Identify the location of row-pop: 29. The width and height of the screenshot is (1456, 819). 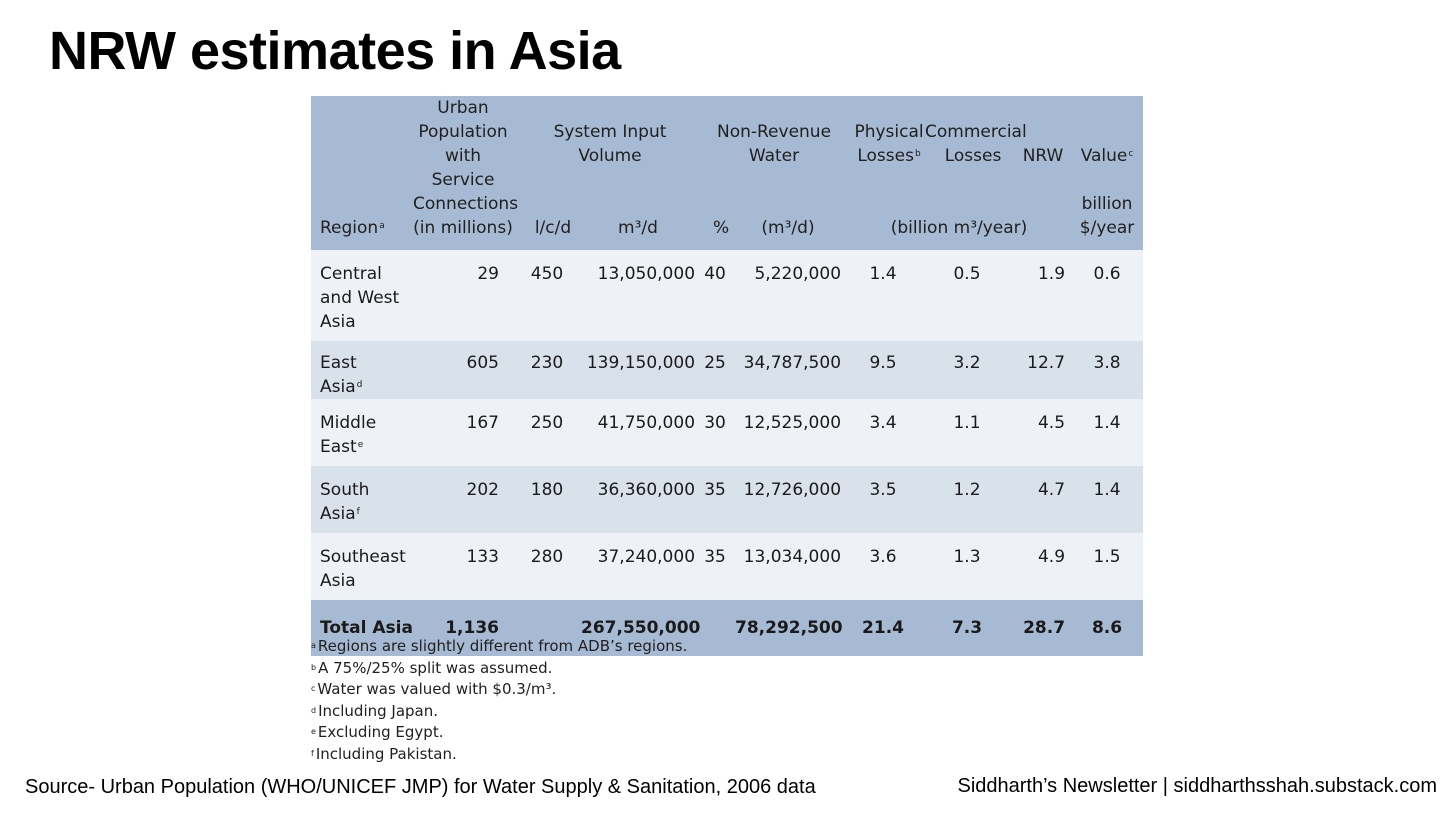
(488, 274).